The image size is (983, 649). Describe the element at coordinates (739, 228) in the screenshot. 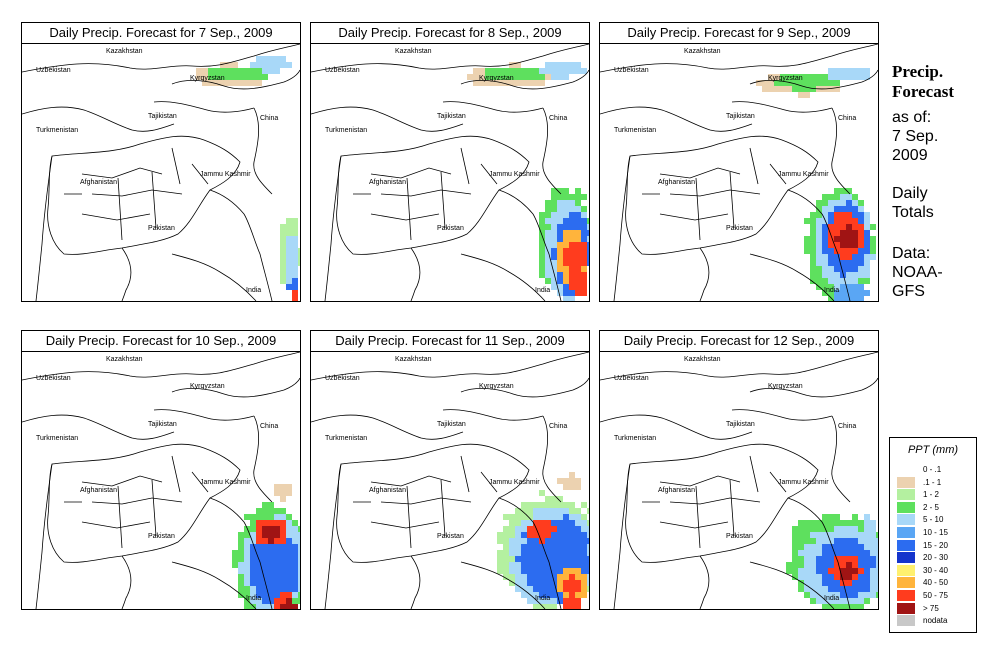

I see `label-pakistan: Pakistan` at that location.